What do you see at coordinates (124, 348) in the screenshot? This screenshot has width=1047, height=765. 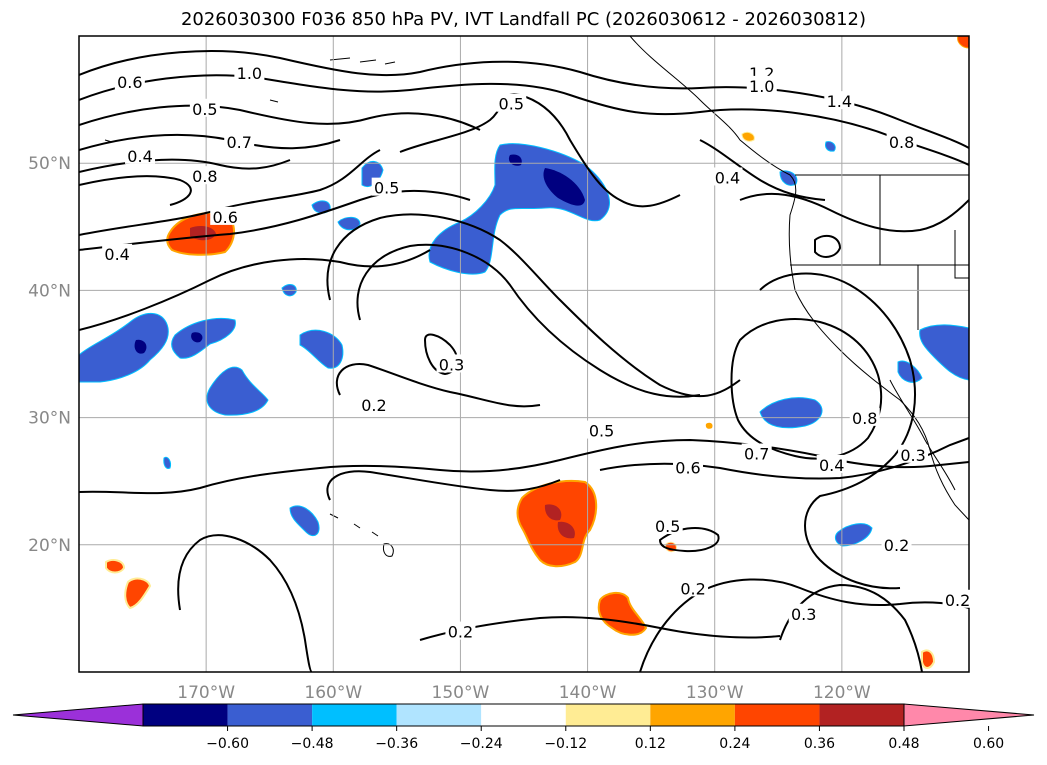 I see `blue-patch-west` at bounding box center [124, 348].